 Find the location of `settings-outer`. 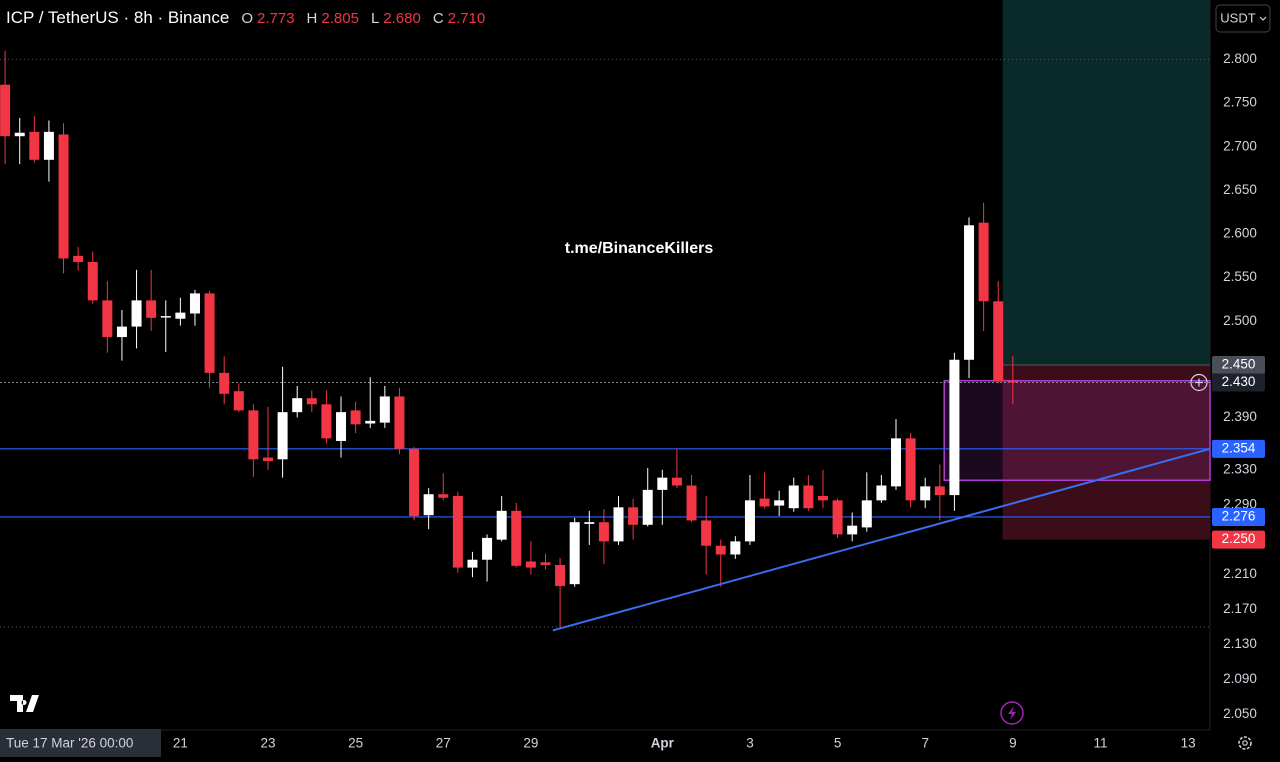

settings-outer is located at coordinates (1245, 743).